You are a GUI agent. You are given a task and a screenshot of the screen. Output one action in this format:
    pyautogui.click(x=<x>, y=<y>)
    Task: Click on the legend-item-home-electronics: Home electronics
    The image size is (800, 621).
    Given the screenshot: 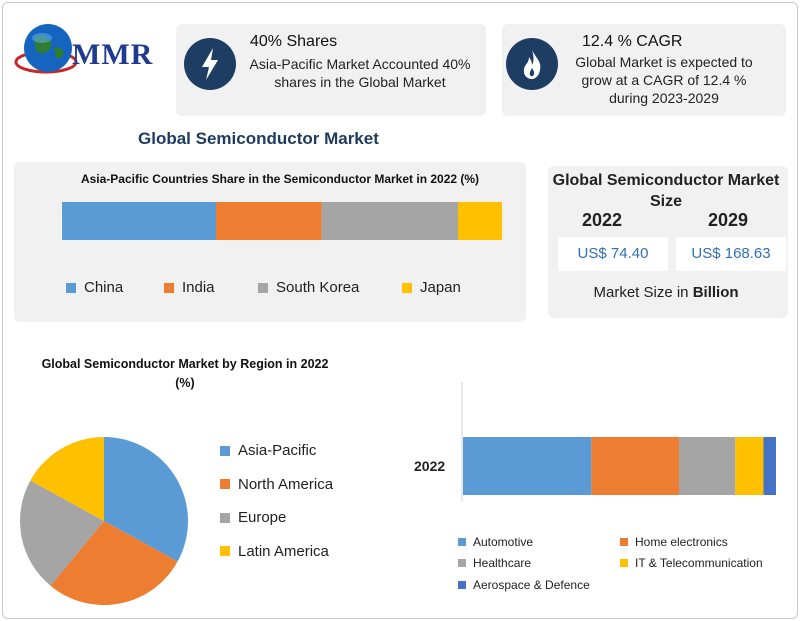 What is the action you would take?
    pyautogui.click(x=674, y=542)
    